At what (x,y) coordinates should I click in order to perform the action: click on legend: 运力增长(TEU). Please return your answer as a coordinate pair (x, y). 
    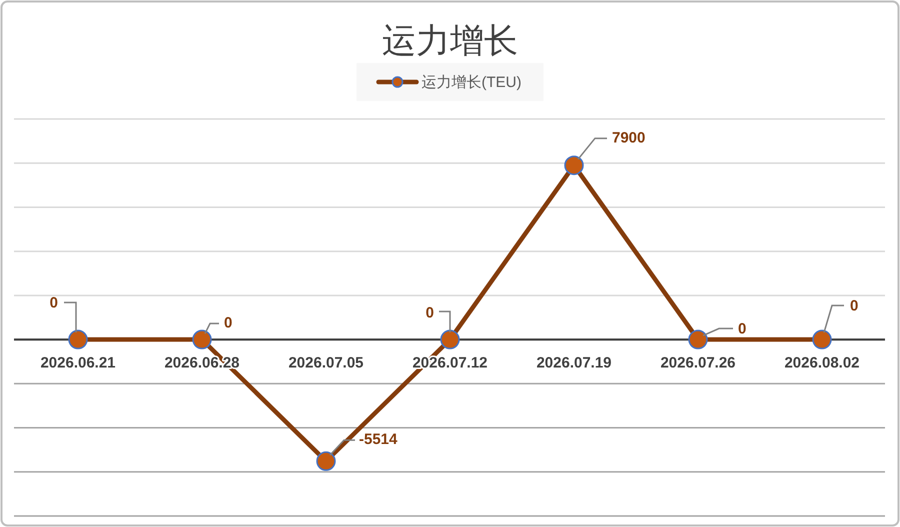
    Looking at the image, I should click on (450, 82).